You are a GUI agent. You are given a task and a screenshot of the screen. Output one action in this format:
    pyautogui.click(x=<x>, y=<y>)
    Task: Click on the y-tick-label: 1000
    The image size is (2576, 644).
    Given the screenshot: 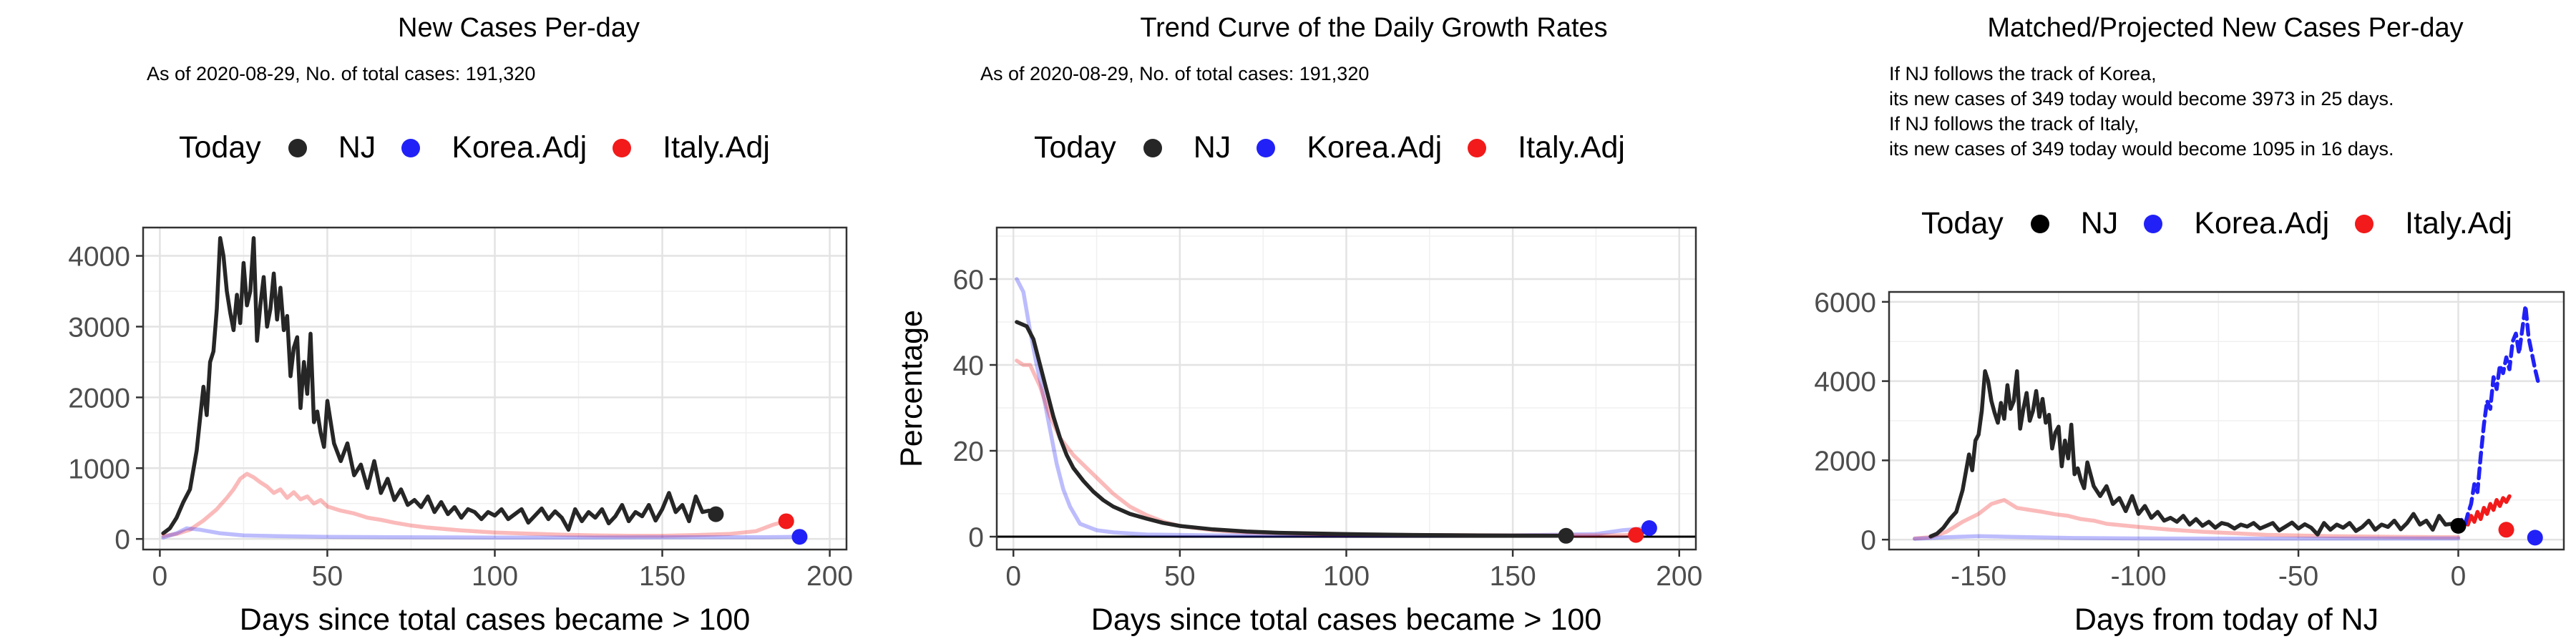 What is the action you would take?
    pyautogui.click(x=99, y=469)
    